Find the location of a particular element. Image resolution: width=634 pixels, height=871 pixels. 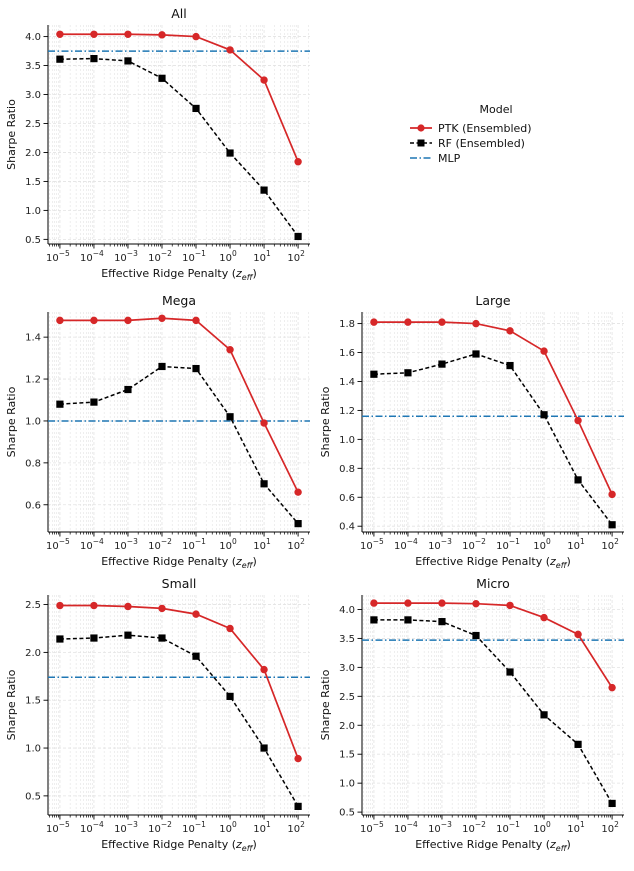

y-tick-label: 1.2 is located at coordinates (33, 380).